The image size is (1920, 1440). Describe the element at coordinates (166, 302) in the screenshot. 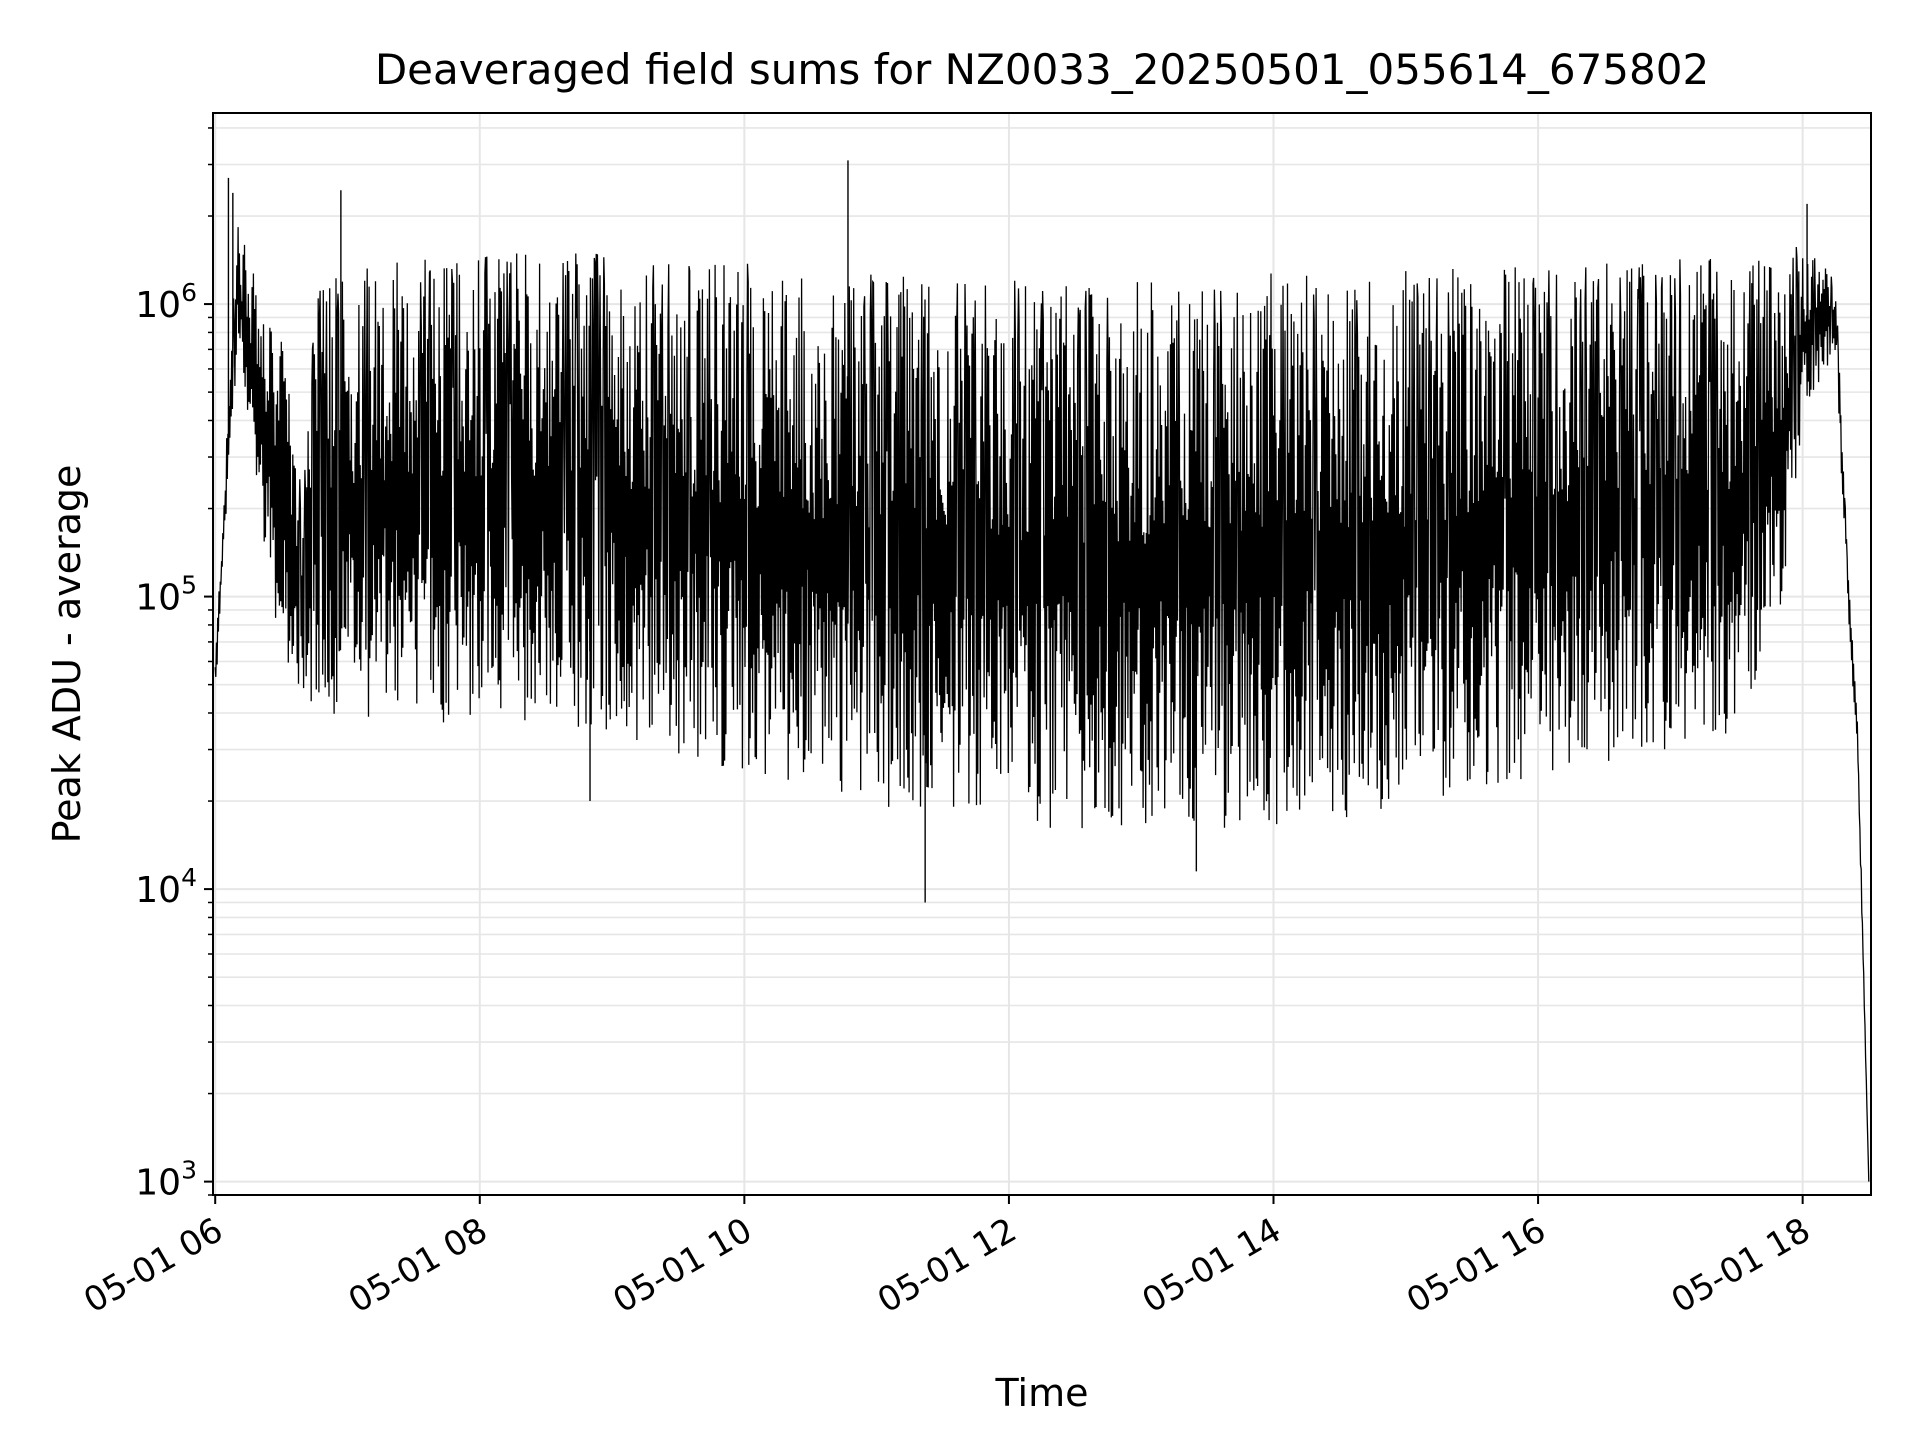

I see `y-tick-label: 10⁶` at that location.